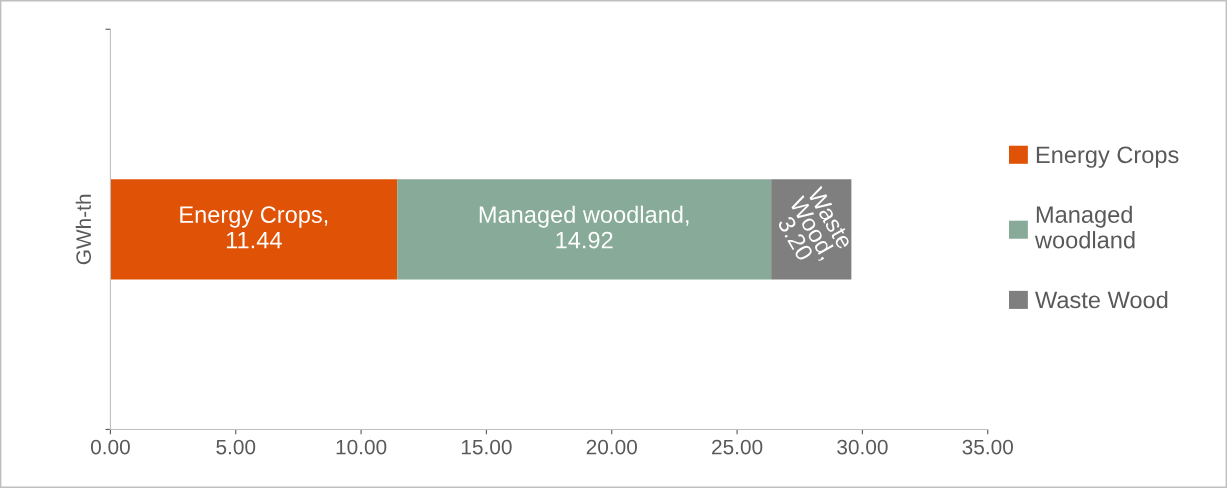  What do you see at coordinates (737, 447) in the screenshot?
I see `x-tick-label: 25.00` at bounding box center [737, 447].